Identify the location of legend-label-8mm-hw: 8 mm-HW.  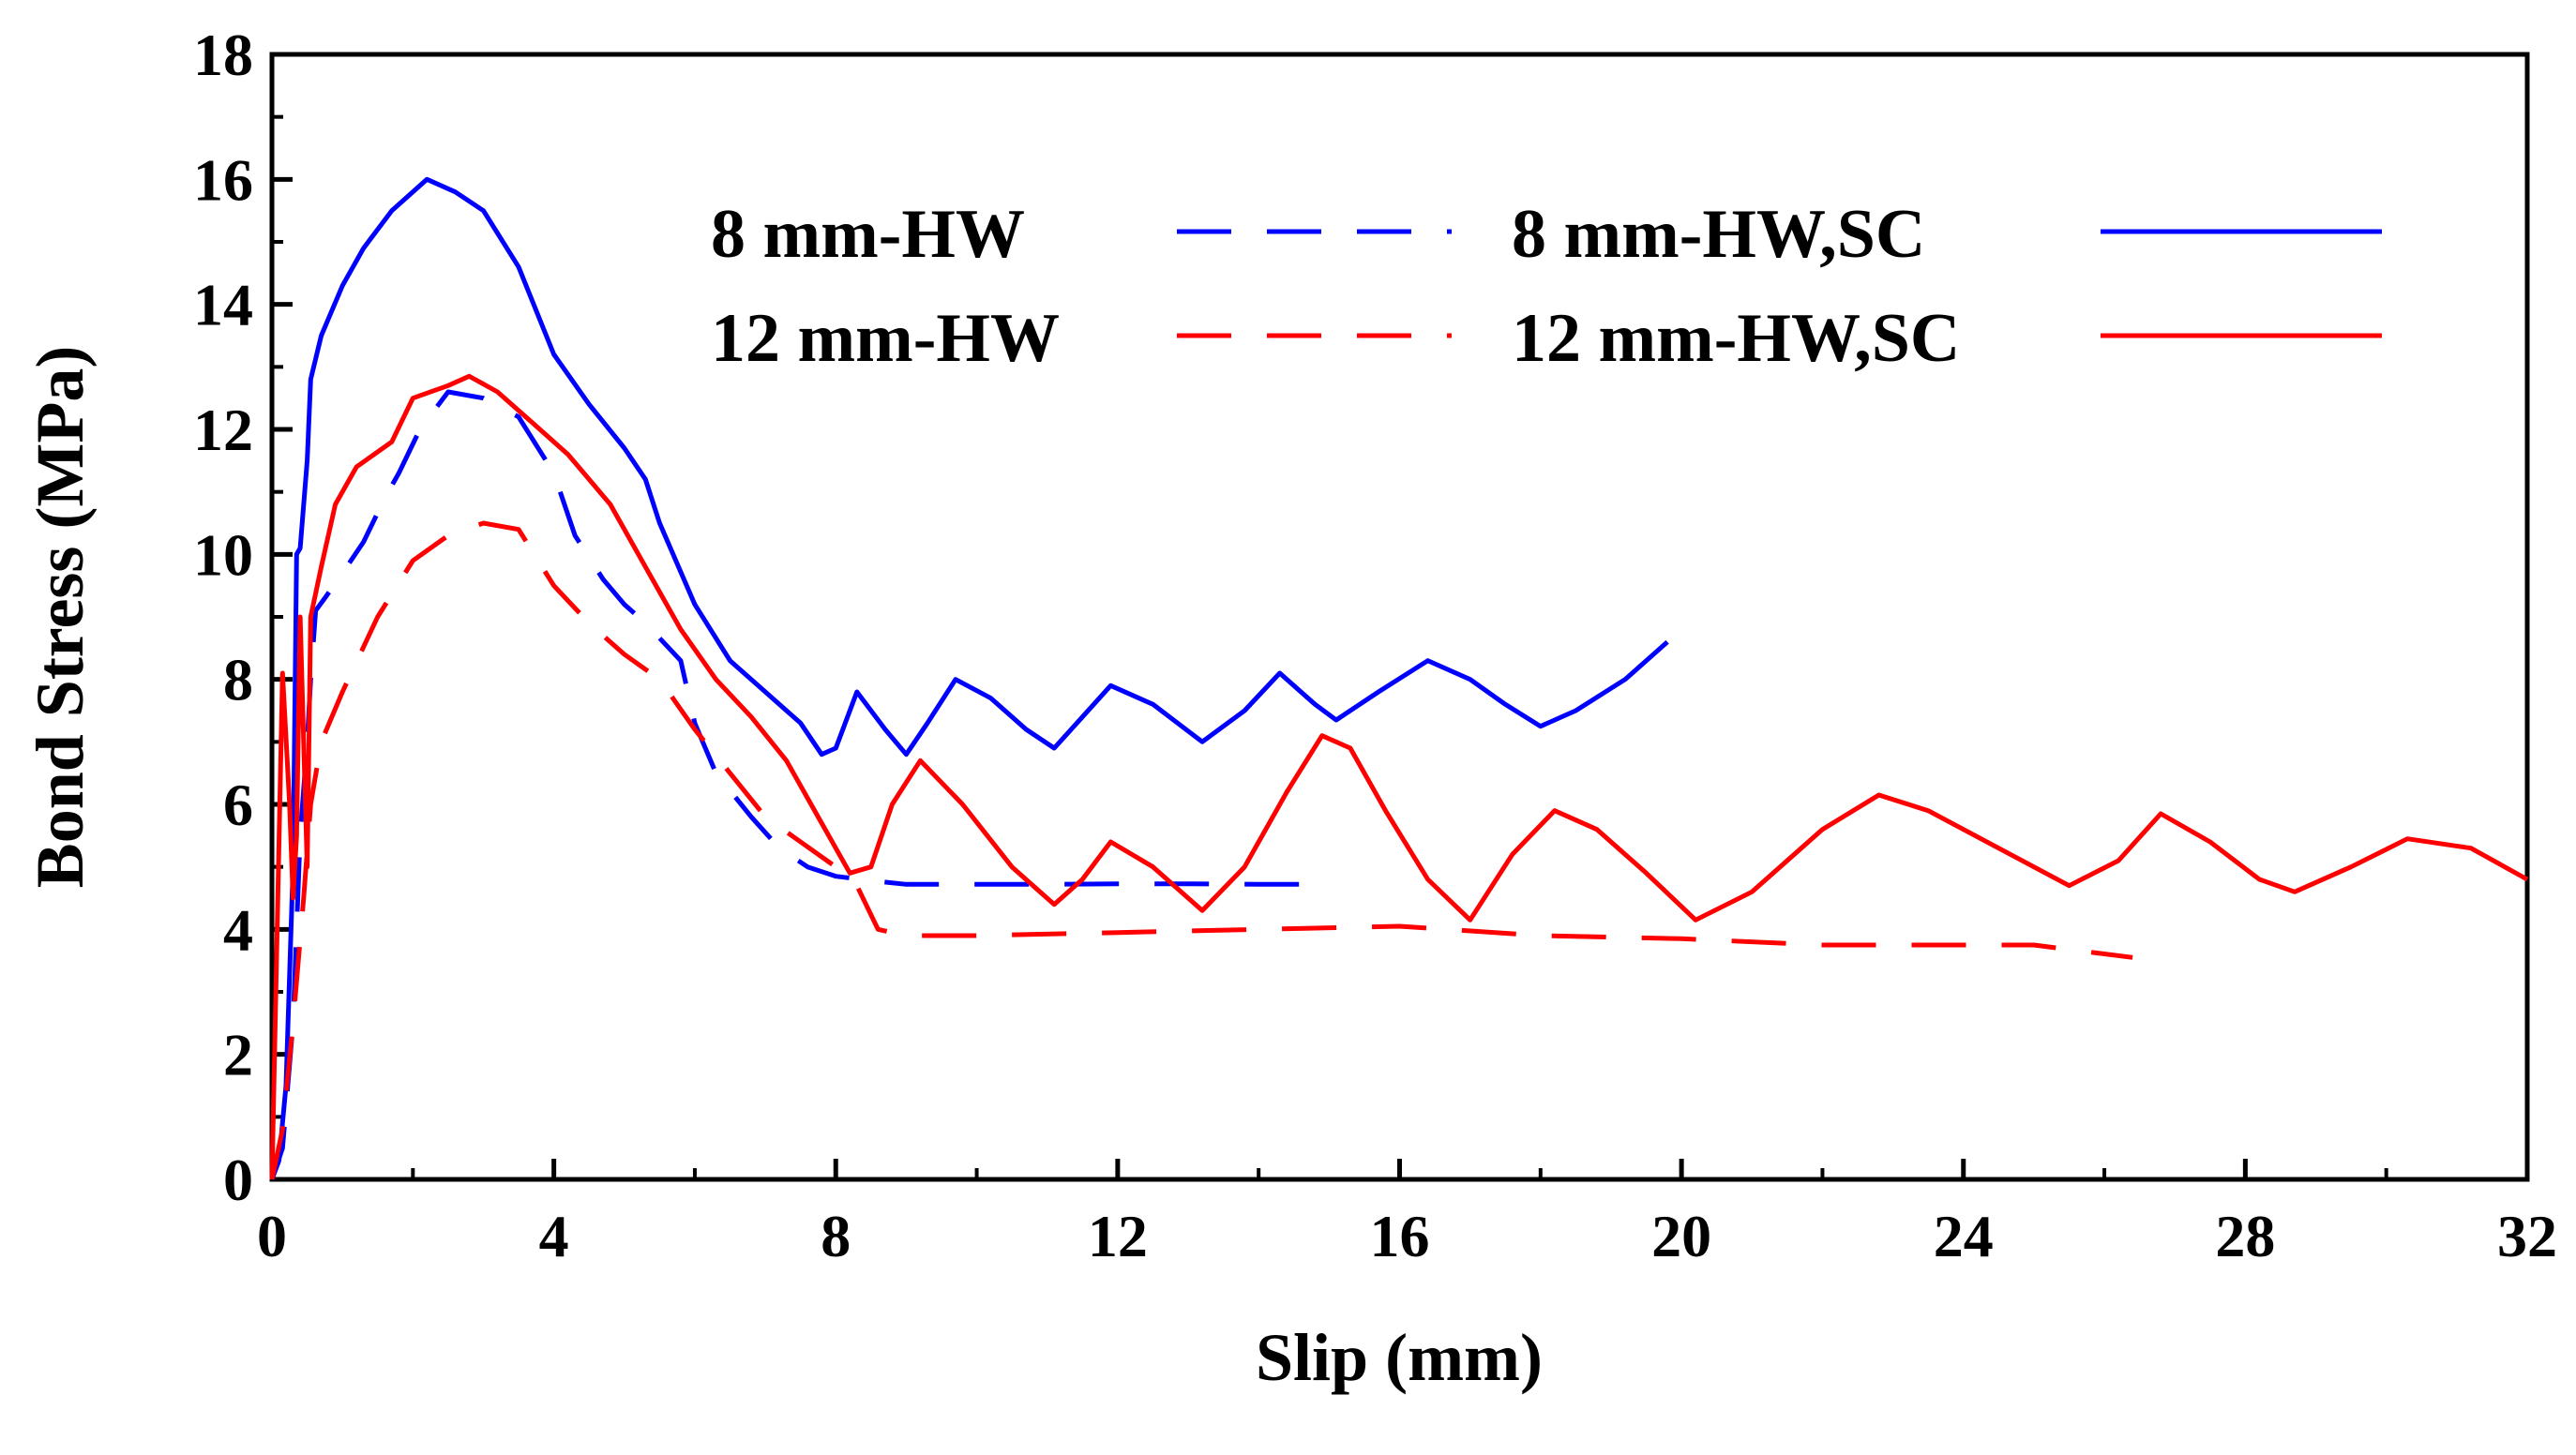
(868, 234).